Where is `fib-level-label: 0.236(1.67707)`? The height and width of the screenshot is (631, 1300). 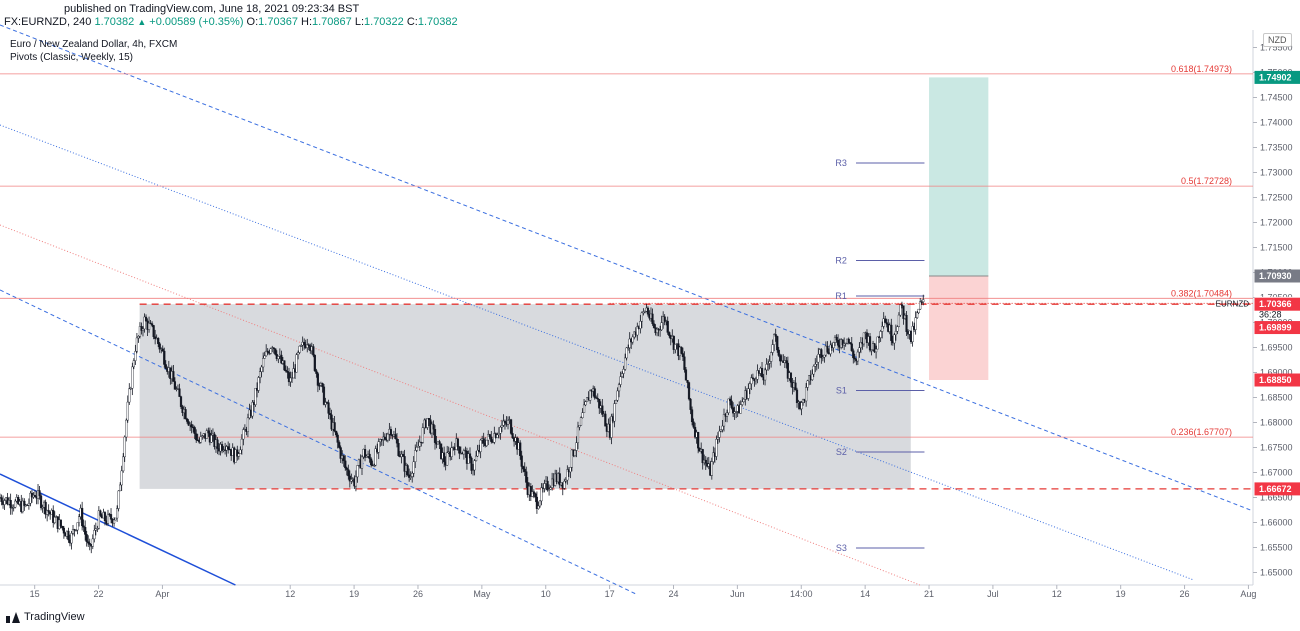
fib-level-label: 0.236(1.67707) is located at coordinates (1201, 432).